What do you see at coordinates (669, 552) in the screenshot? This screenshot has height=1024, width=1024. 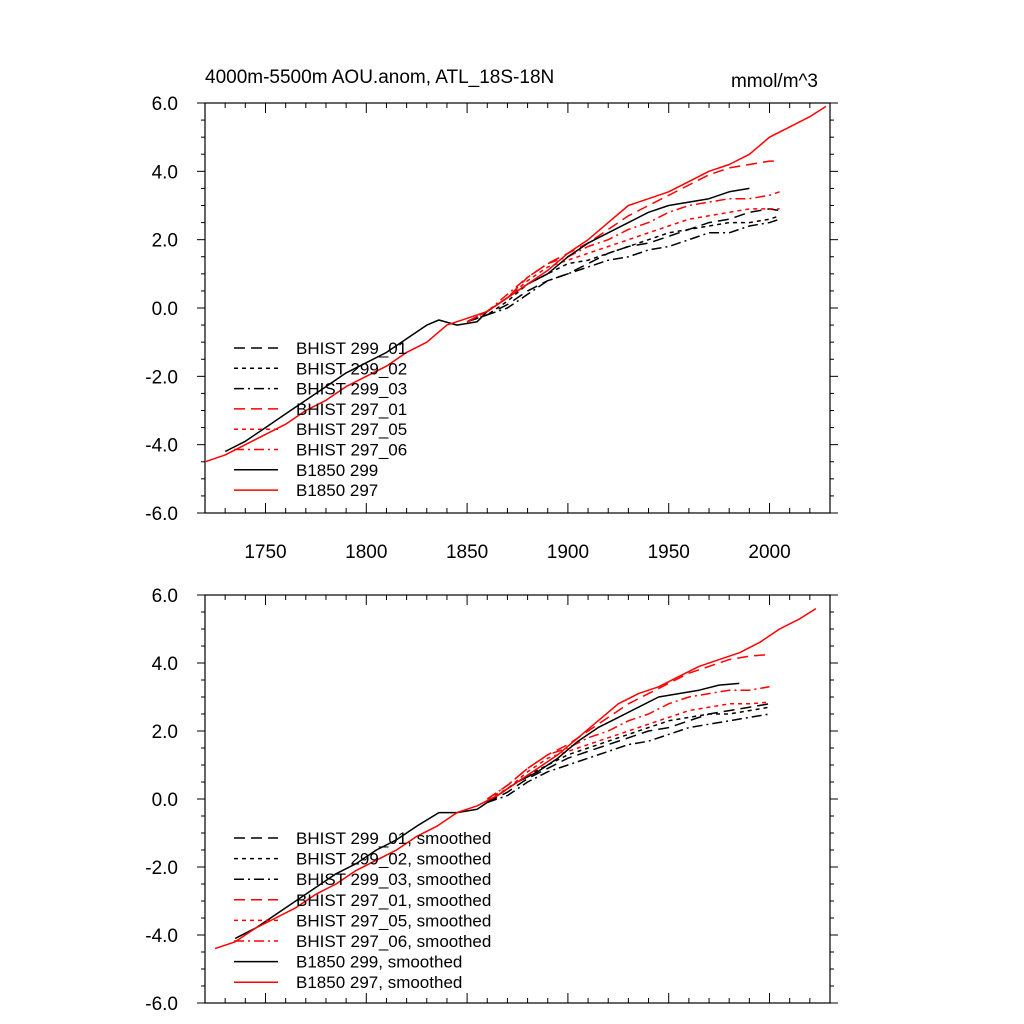 I see `x-tick-label: 1950` at bounding box center [669, 552].